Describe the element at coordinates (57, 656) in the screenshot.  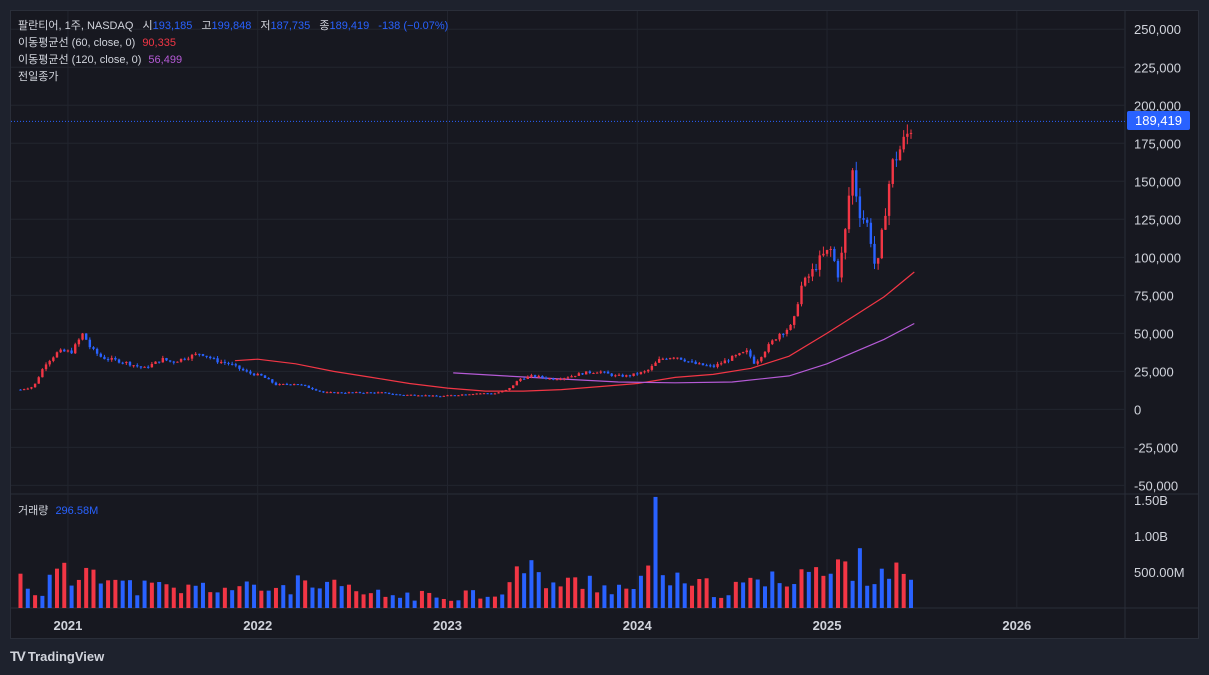
I see `tradingview-branding: TV TradingView` at that location.